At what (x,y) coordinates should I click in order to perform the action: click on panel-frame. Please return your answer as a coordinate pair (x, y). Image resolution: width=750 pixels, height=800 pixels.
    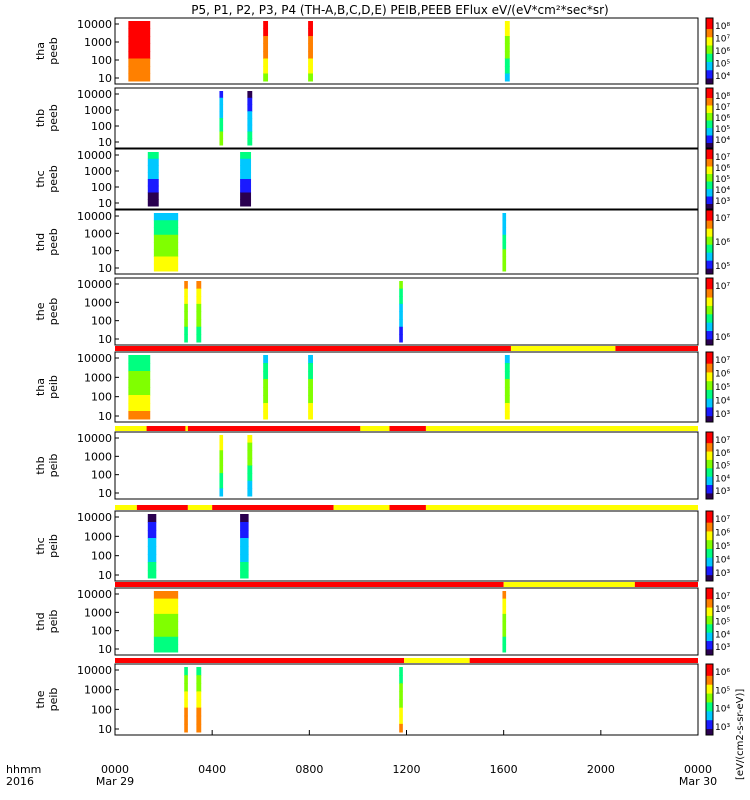
    Looking at the image, I should click on (406, 179).